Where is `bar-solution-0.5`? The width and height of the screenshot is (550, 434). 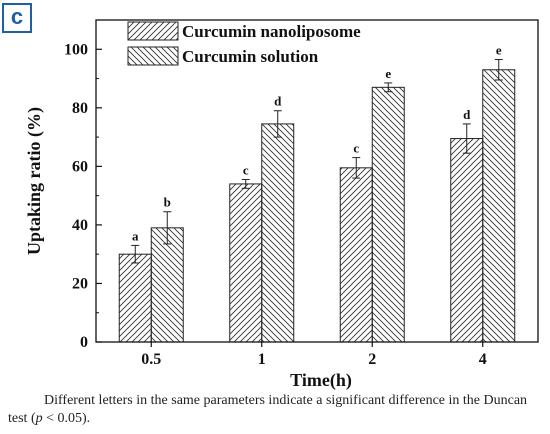 bar-solution-0.5 is located at coordinates (167, 285).